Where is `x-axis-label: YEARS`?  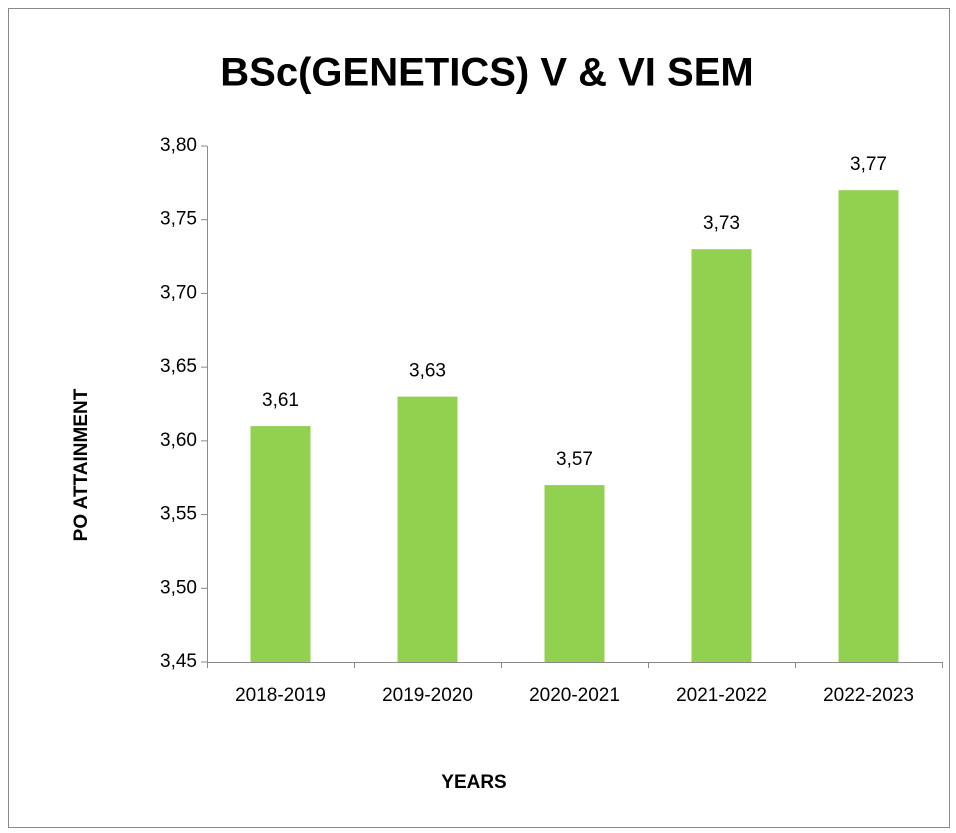
x-axis-label: YEARS is located at coordinates (473, 782).